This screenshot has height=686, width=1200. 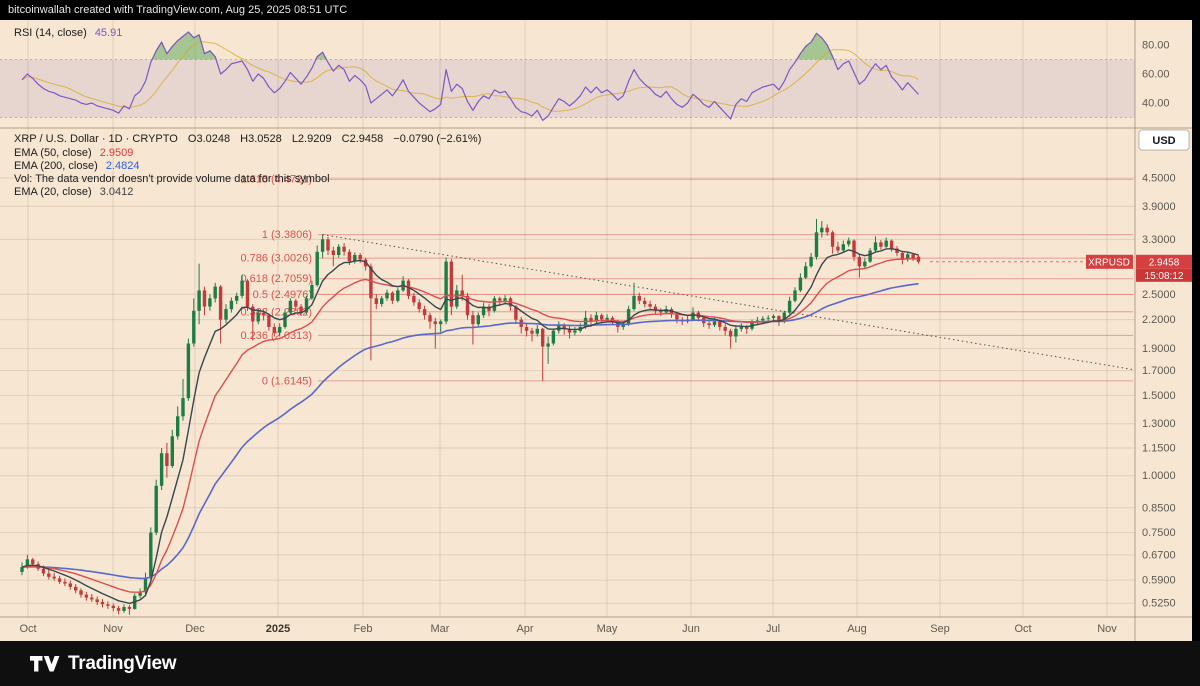 I want to click on footer-bar: TradingView, so click(x=600, y=663).